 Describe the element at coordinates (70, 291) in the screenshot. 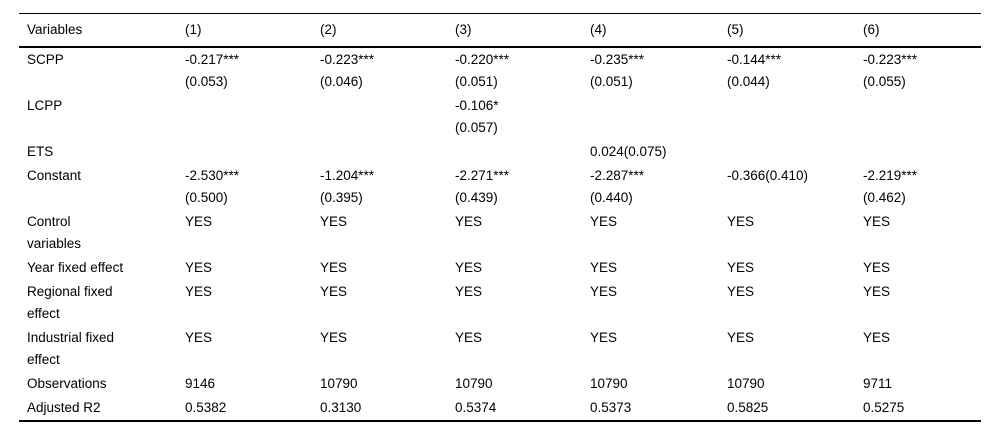

I see `row-label-line: Regional fixed` at that location.